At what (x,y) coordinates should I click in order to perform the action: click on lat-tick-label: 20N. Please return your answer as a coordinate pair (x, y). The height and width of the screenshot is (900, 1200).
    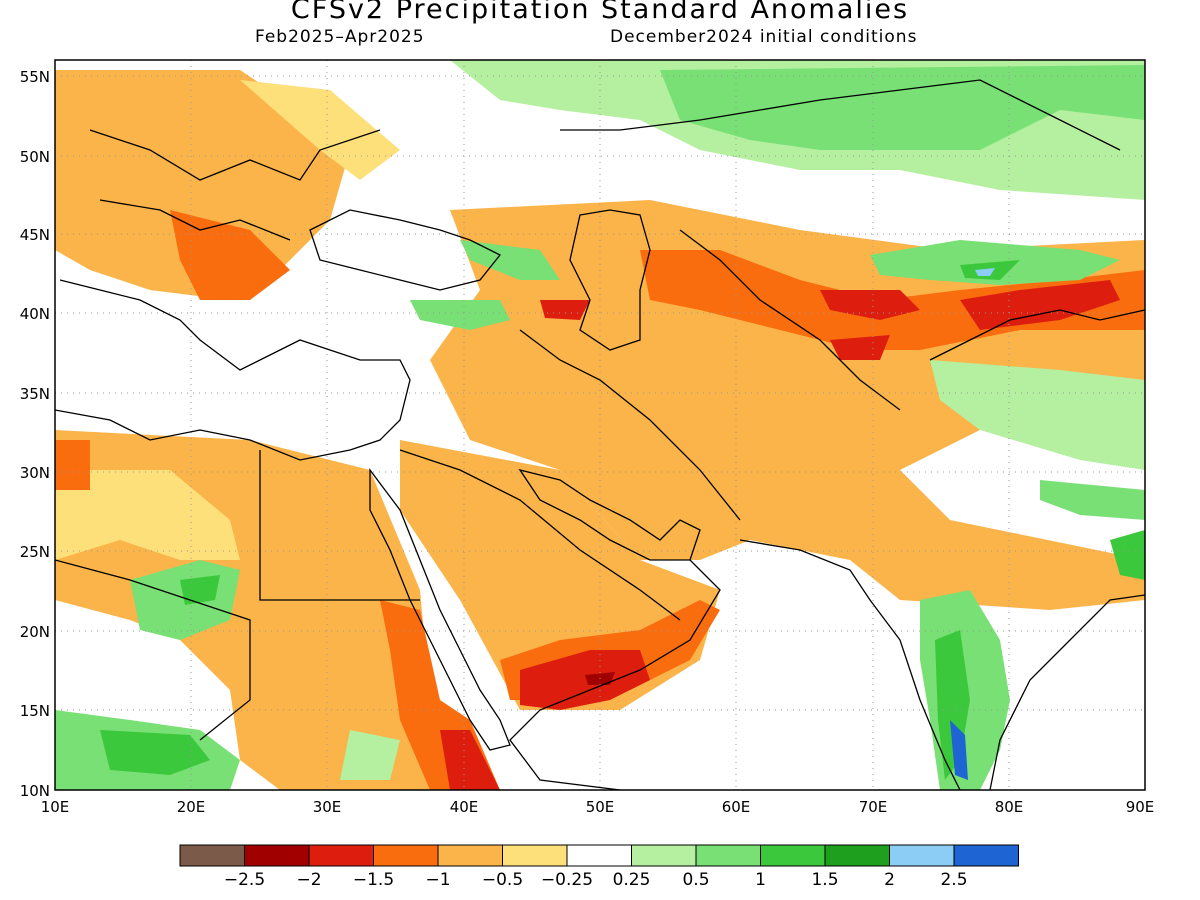
    Looking at the image, I should click on (35, 632).